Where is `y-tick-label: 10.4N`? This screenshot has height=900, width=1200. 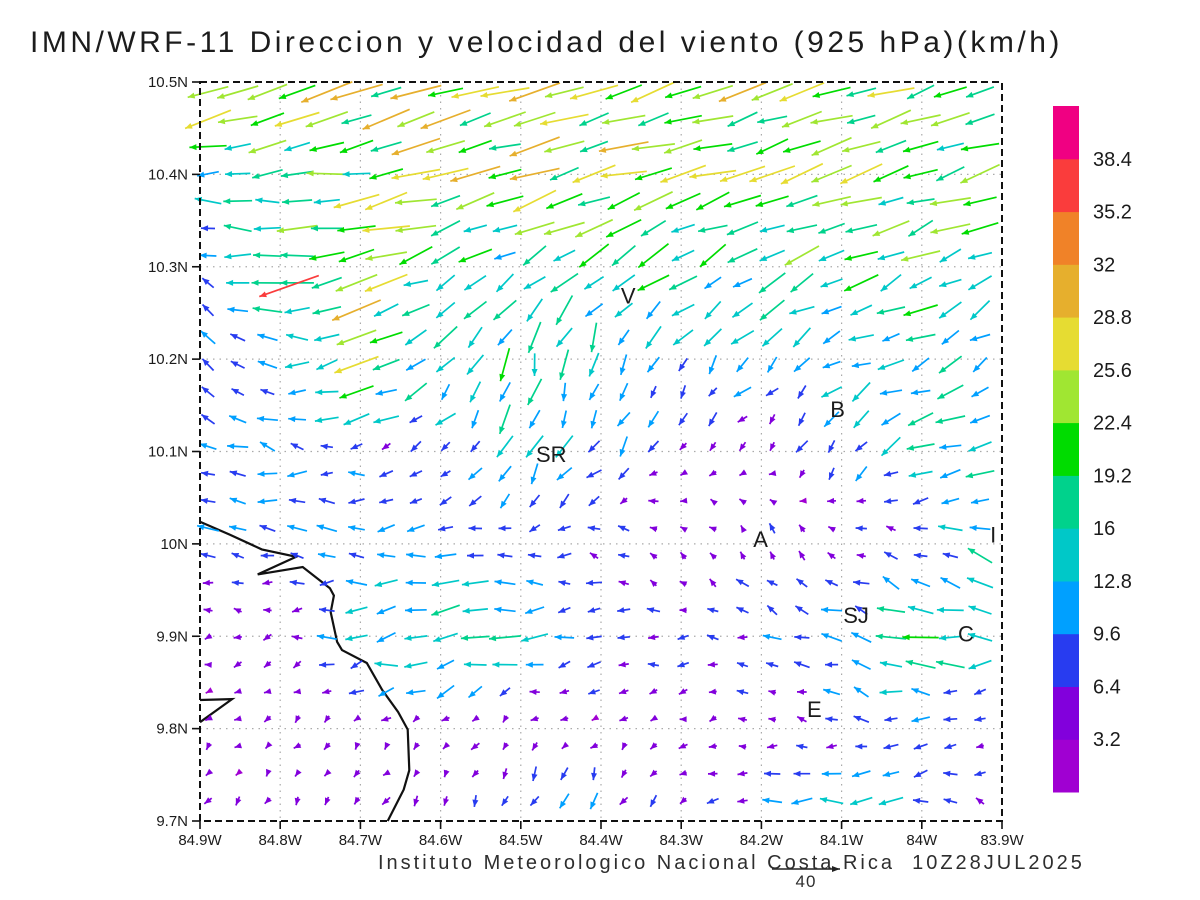
y-tick-label: 10.4N is located at coordinates (168, 174).